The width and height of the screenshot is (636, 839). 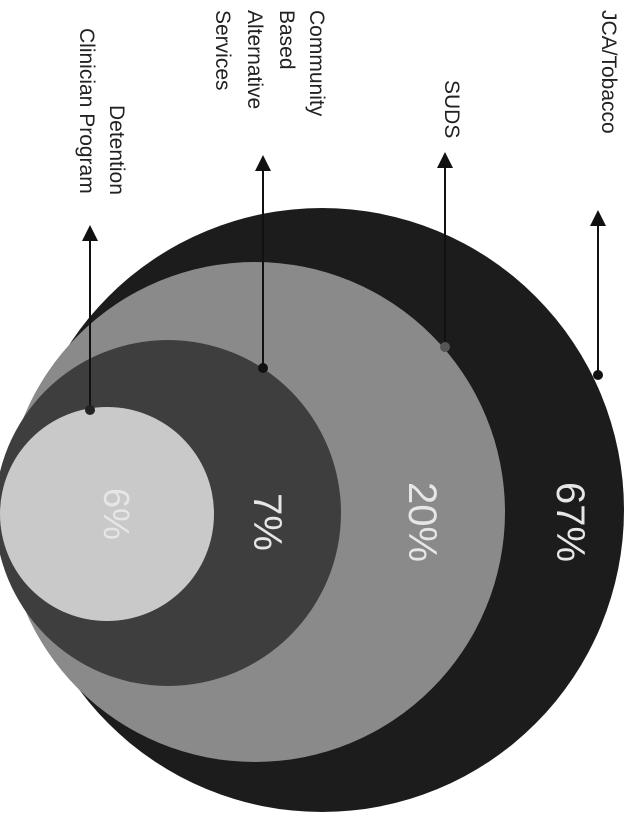 I want to click on category-label-line: SUDS, so click(x=451, y=109).